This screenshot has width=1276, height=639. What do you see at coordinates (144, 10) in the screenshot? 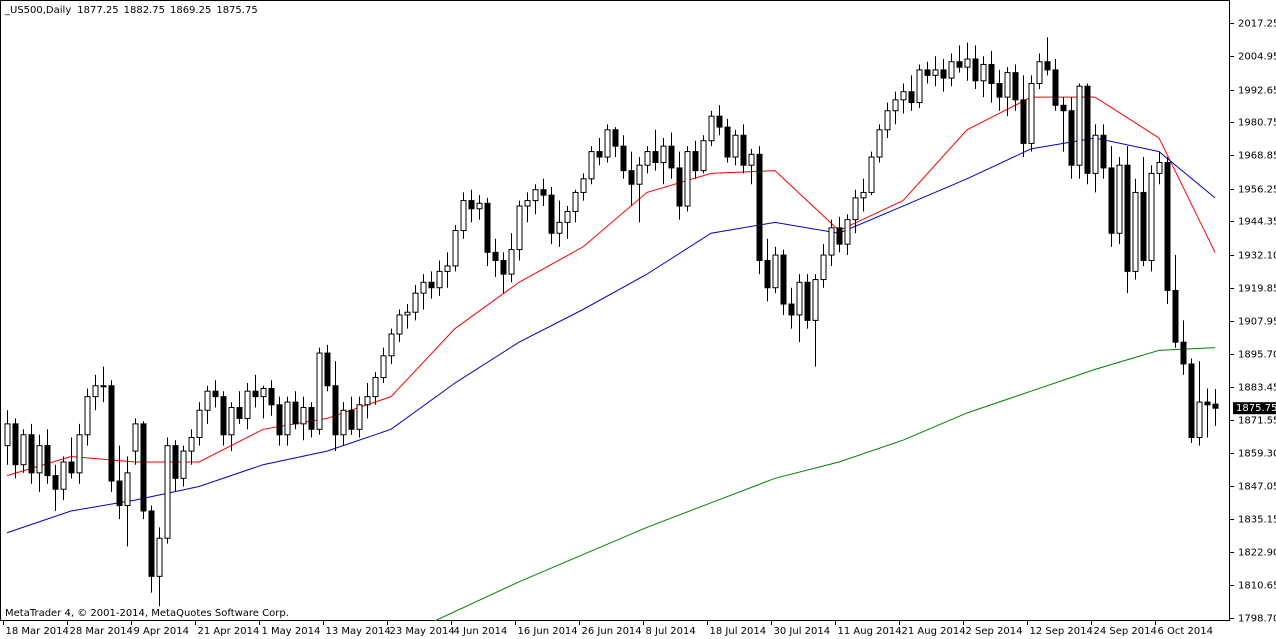
I see `high-value: 1882.75` at bounding box center [144, 10].